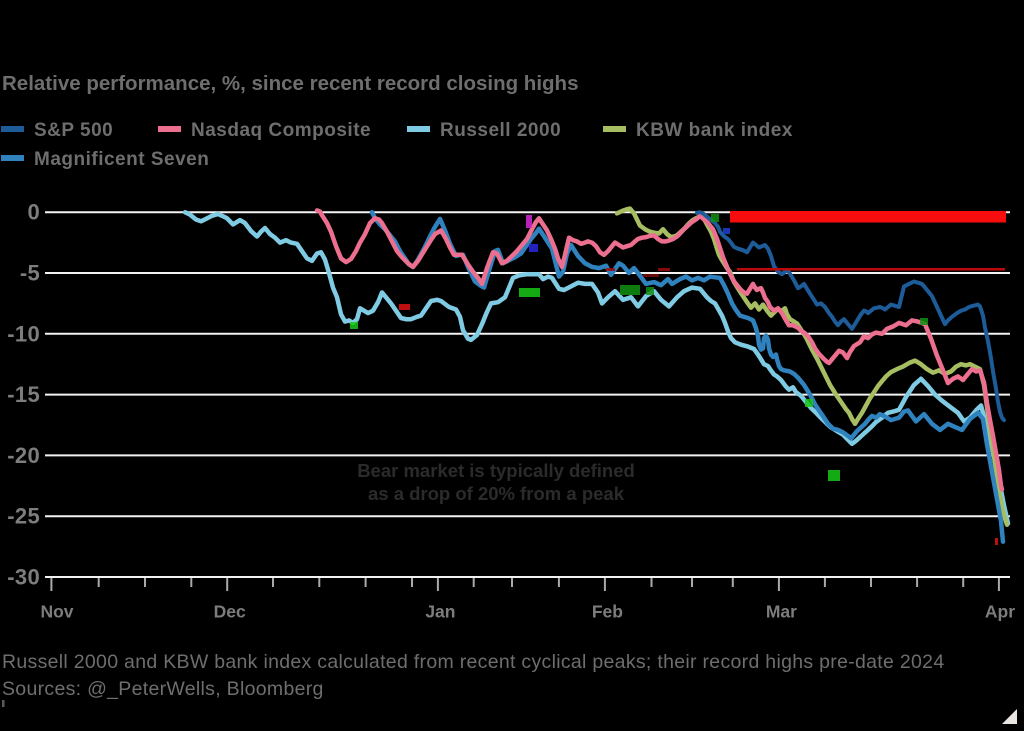 The height and width of the screenshot is (731, 1024). What do you see at coordinates (23, 333) in the screenshot?
I see `svg-text: -10` at bounding box center [23, 333].